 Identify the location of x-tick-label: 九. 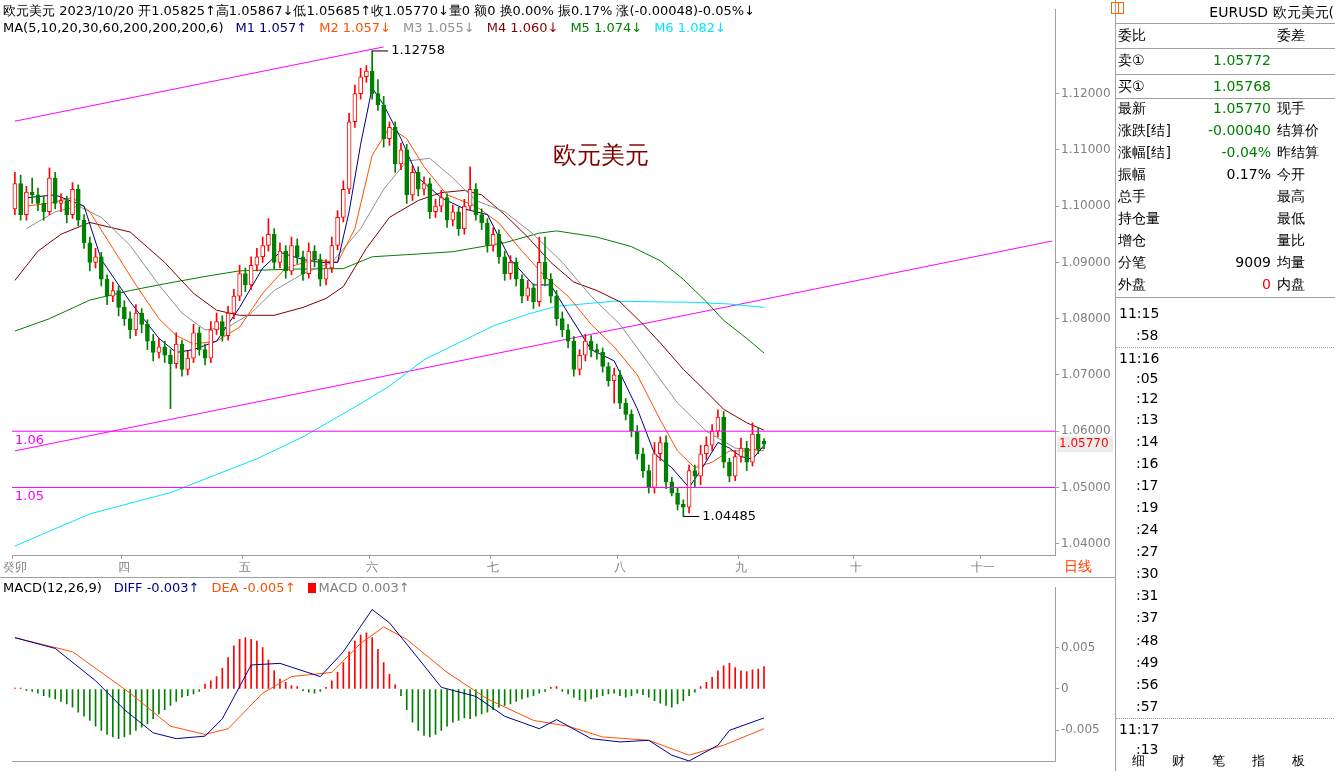
(740, 567).